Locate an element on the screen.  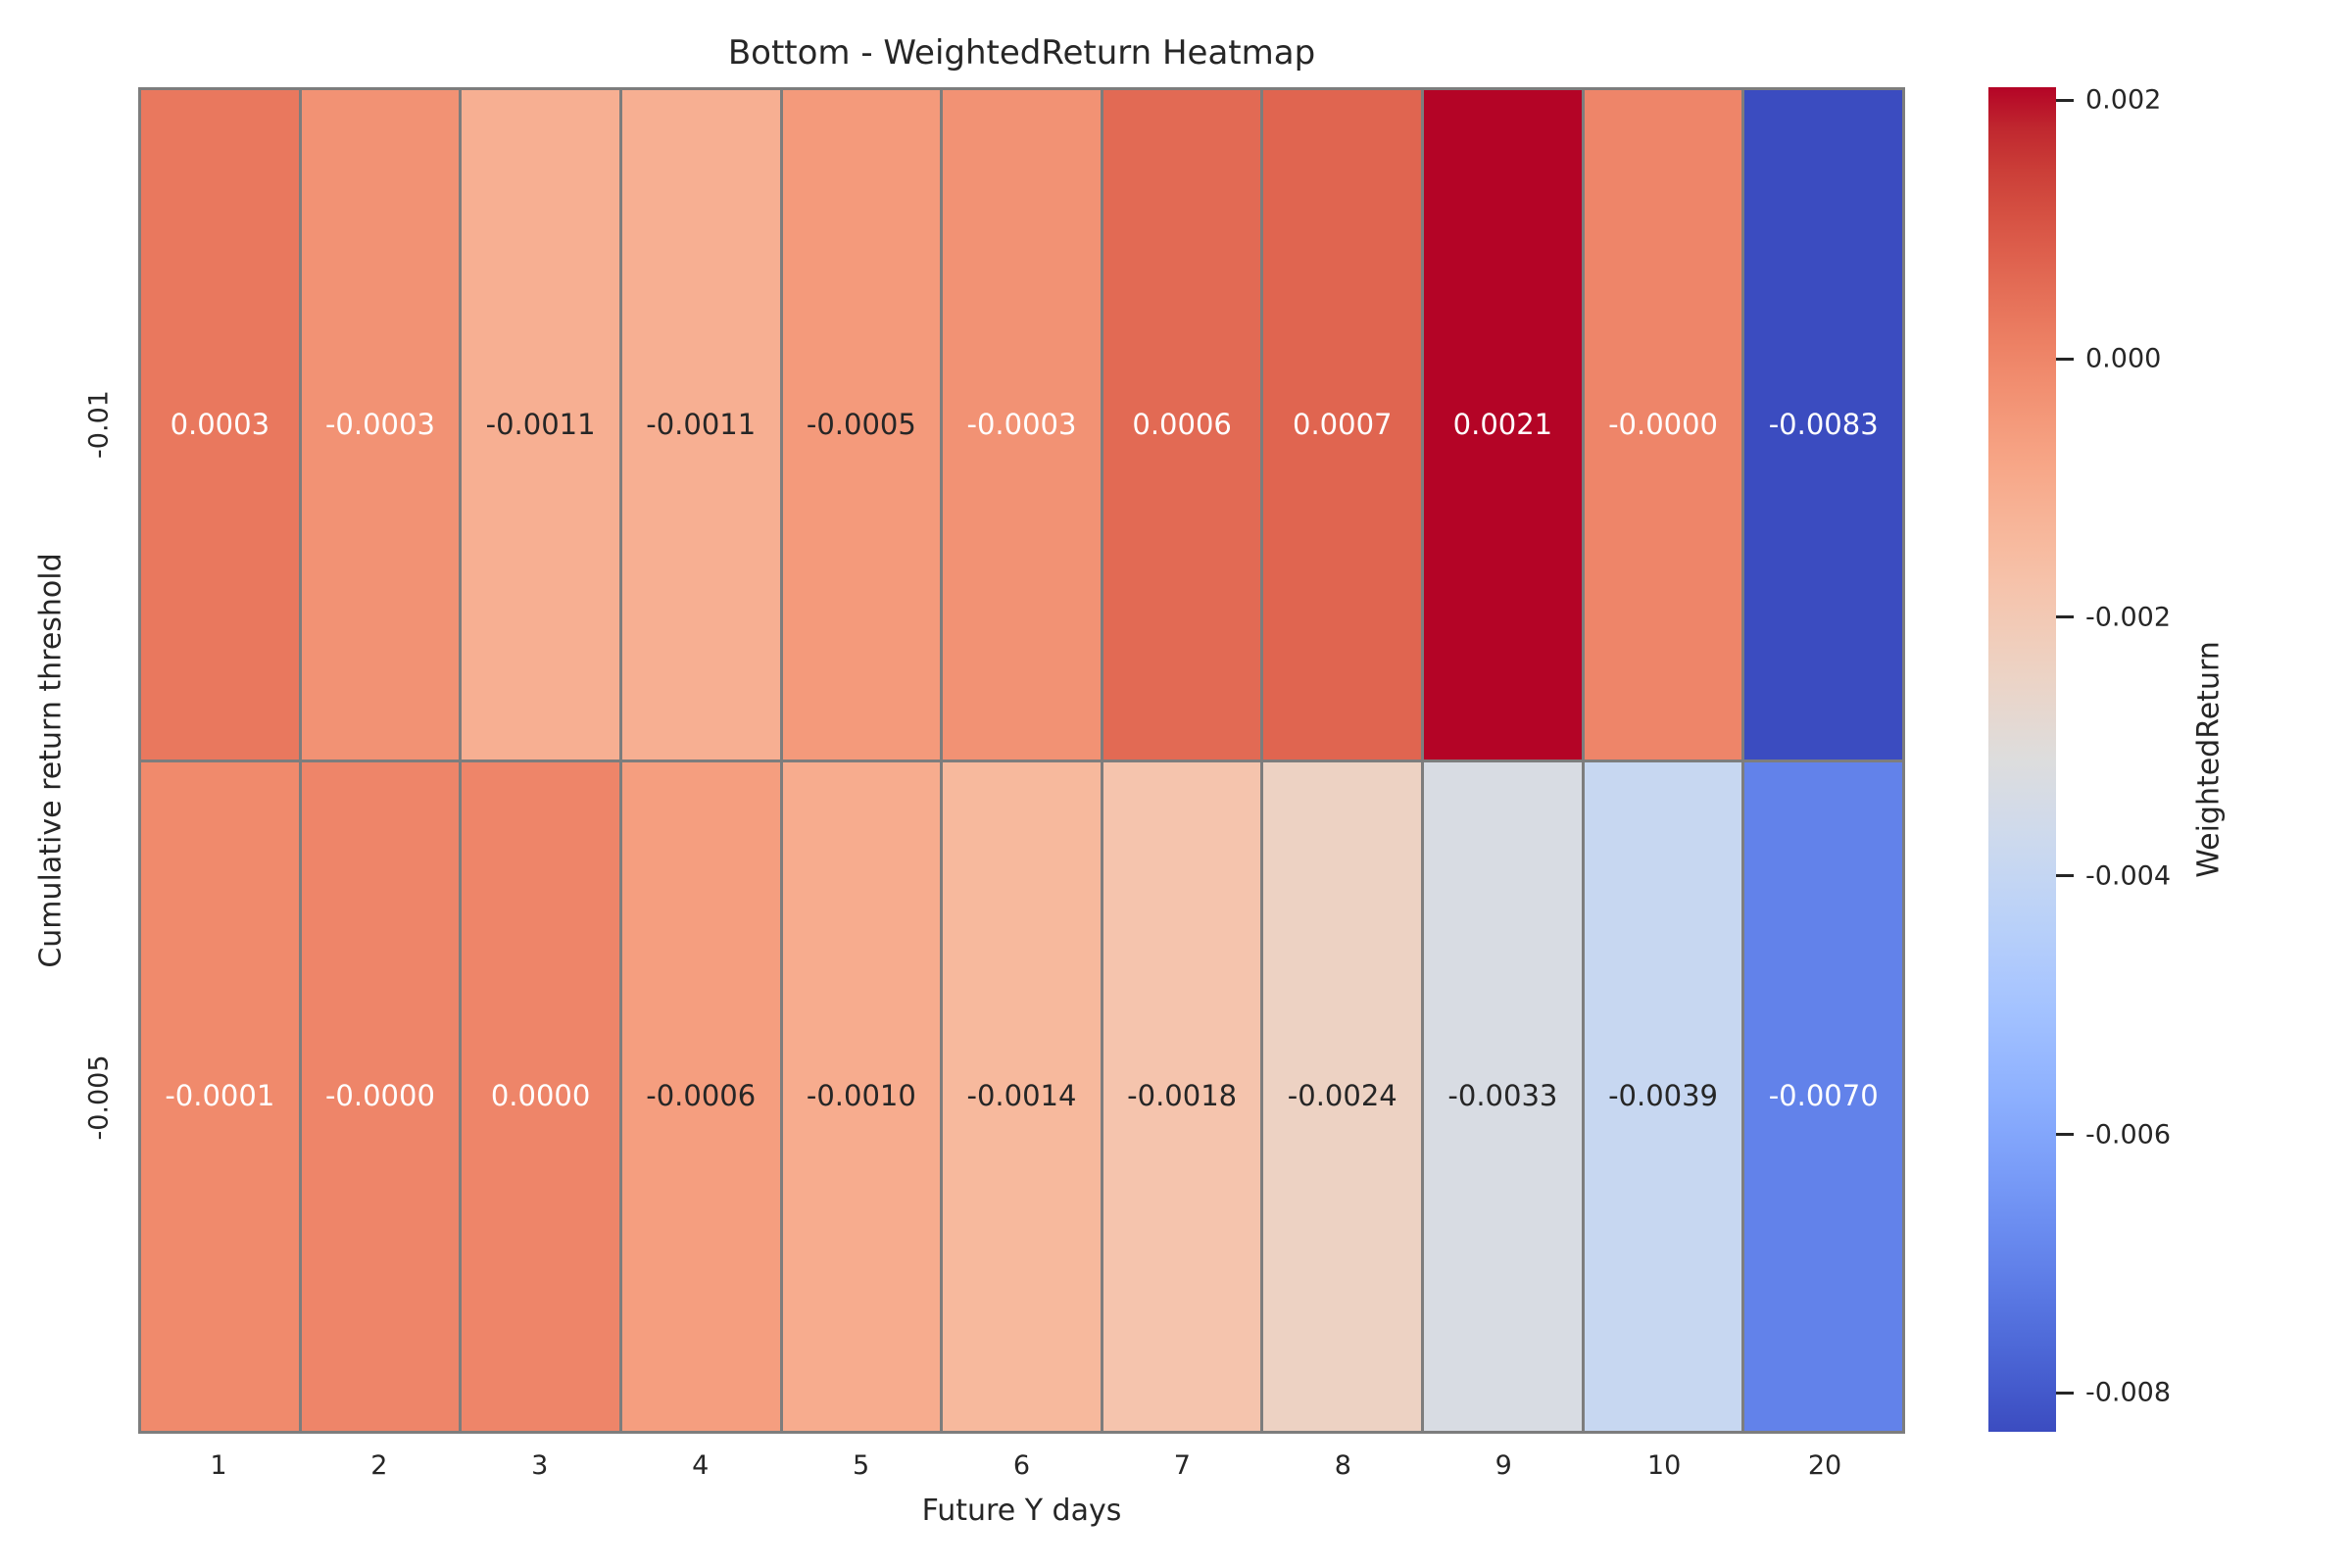
cell-value-label: -0.0010 is located at coordinates (861, 1096).